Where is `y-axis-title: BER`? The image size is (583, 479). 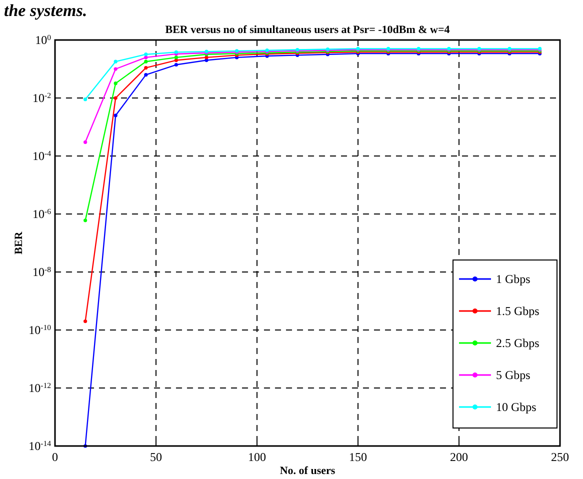
y-axis-title: BER is located at coordinates (19, 242).